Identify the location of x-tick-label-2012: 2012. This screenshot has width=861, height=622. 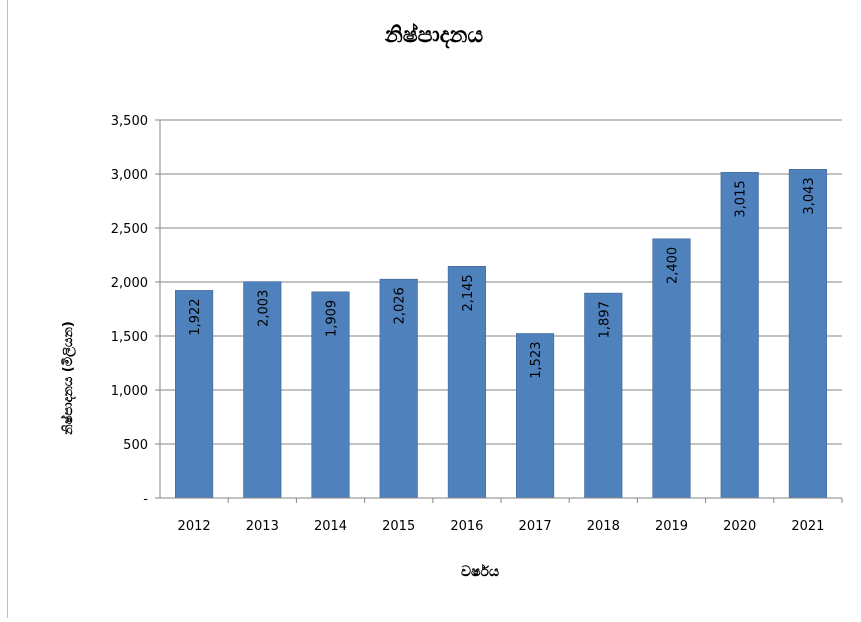
(194, 526).